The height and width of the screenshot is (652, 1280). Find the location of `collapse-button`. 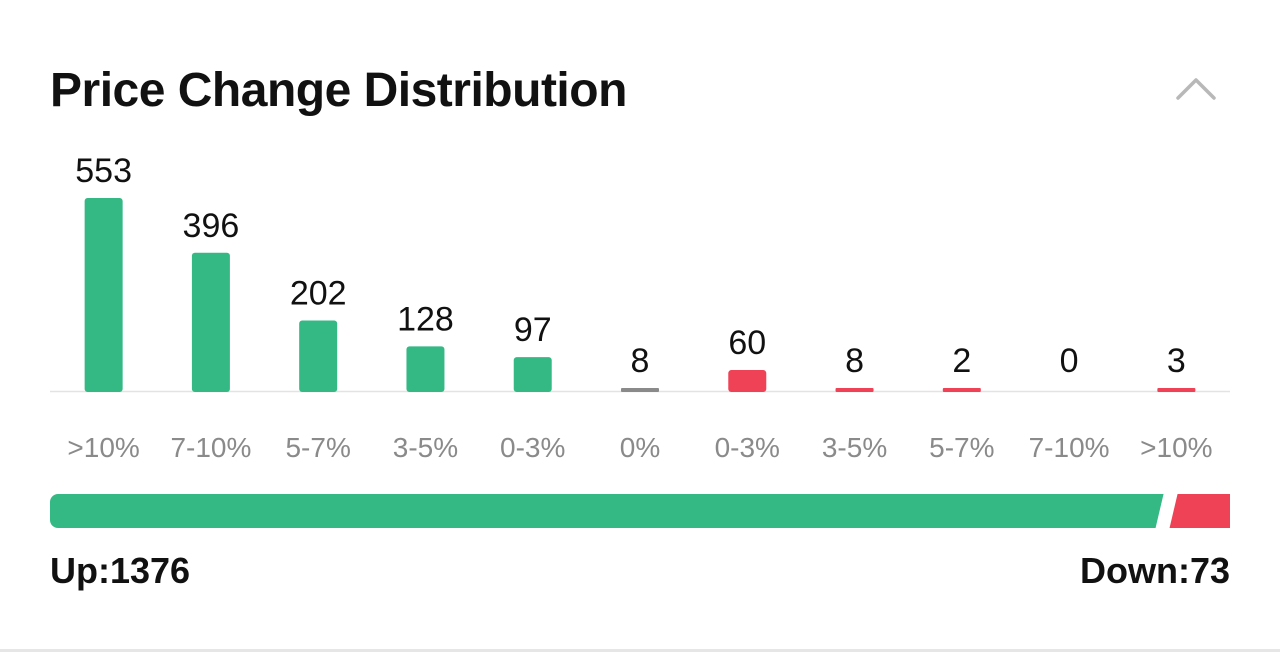

collapse-button is located at coordinates (1196, 90).